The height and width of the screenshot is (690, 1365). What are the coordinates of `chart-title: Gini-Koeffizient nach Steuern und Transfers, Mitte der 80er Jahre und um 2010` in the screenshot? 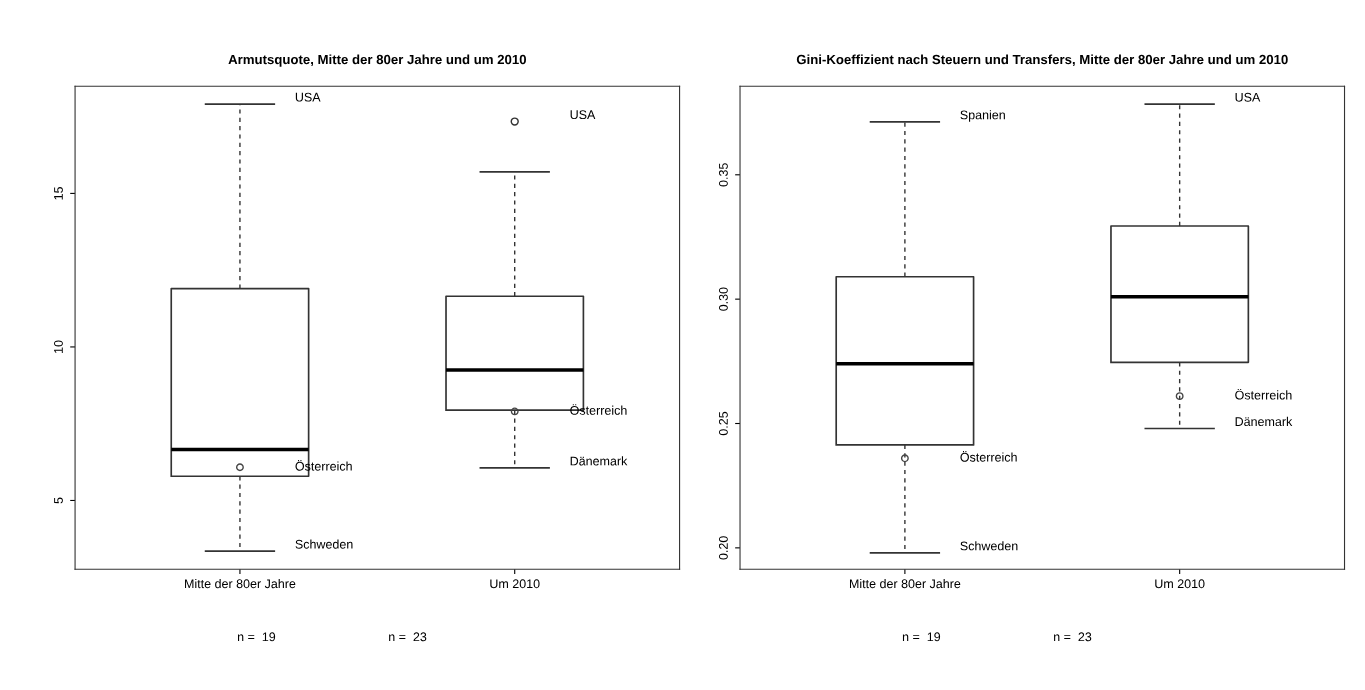 It's located at (1042, 60).